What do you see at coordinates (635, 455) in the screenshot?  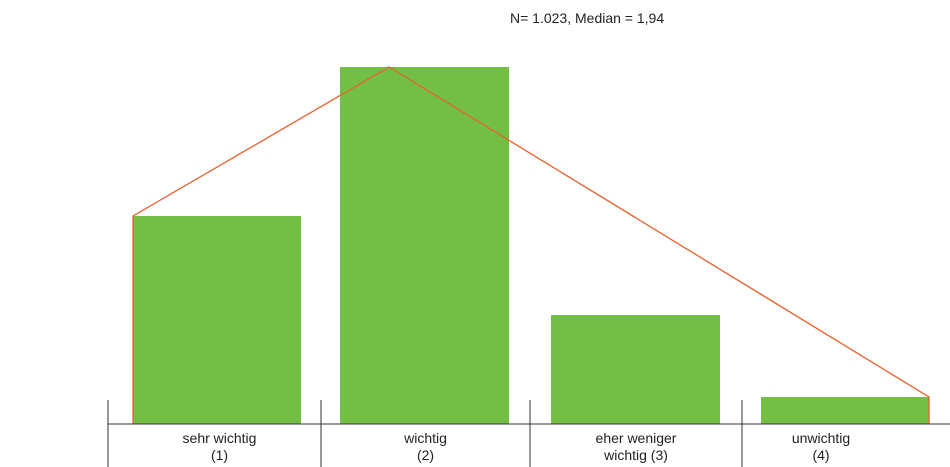 I see `category-label-3-line-2: wichtig (3)` at bounding box center [635, 455].